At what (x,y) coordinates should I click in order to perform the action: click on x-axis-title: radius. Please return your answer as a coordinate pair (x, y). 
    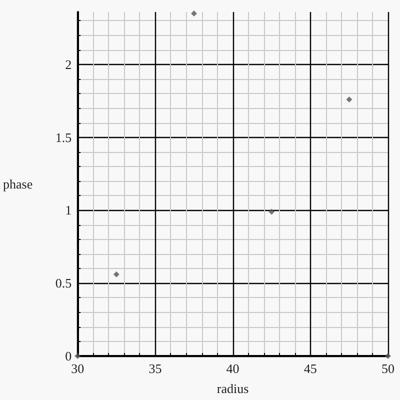
    Looking at the image, I should click on (232, 388).